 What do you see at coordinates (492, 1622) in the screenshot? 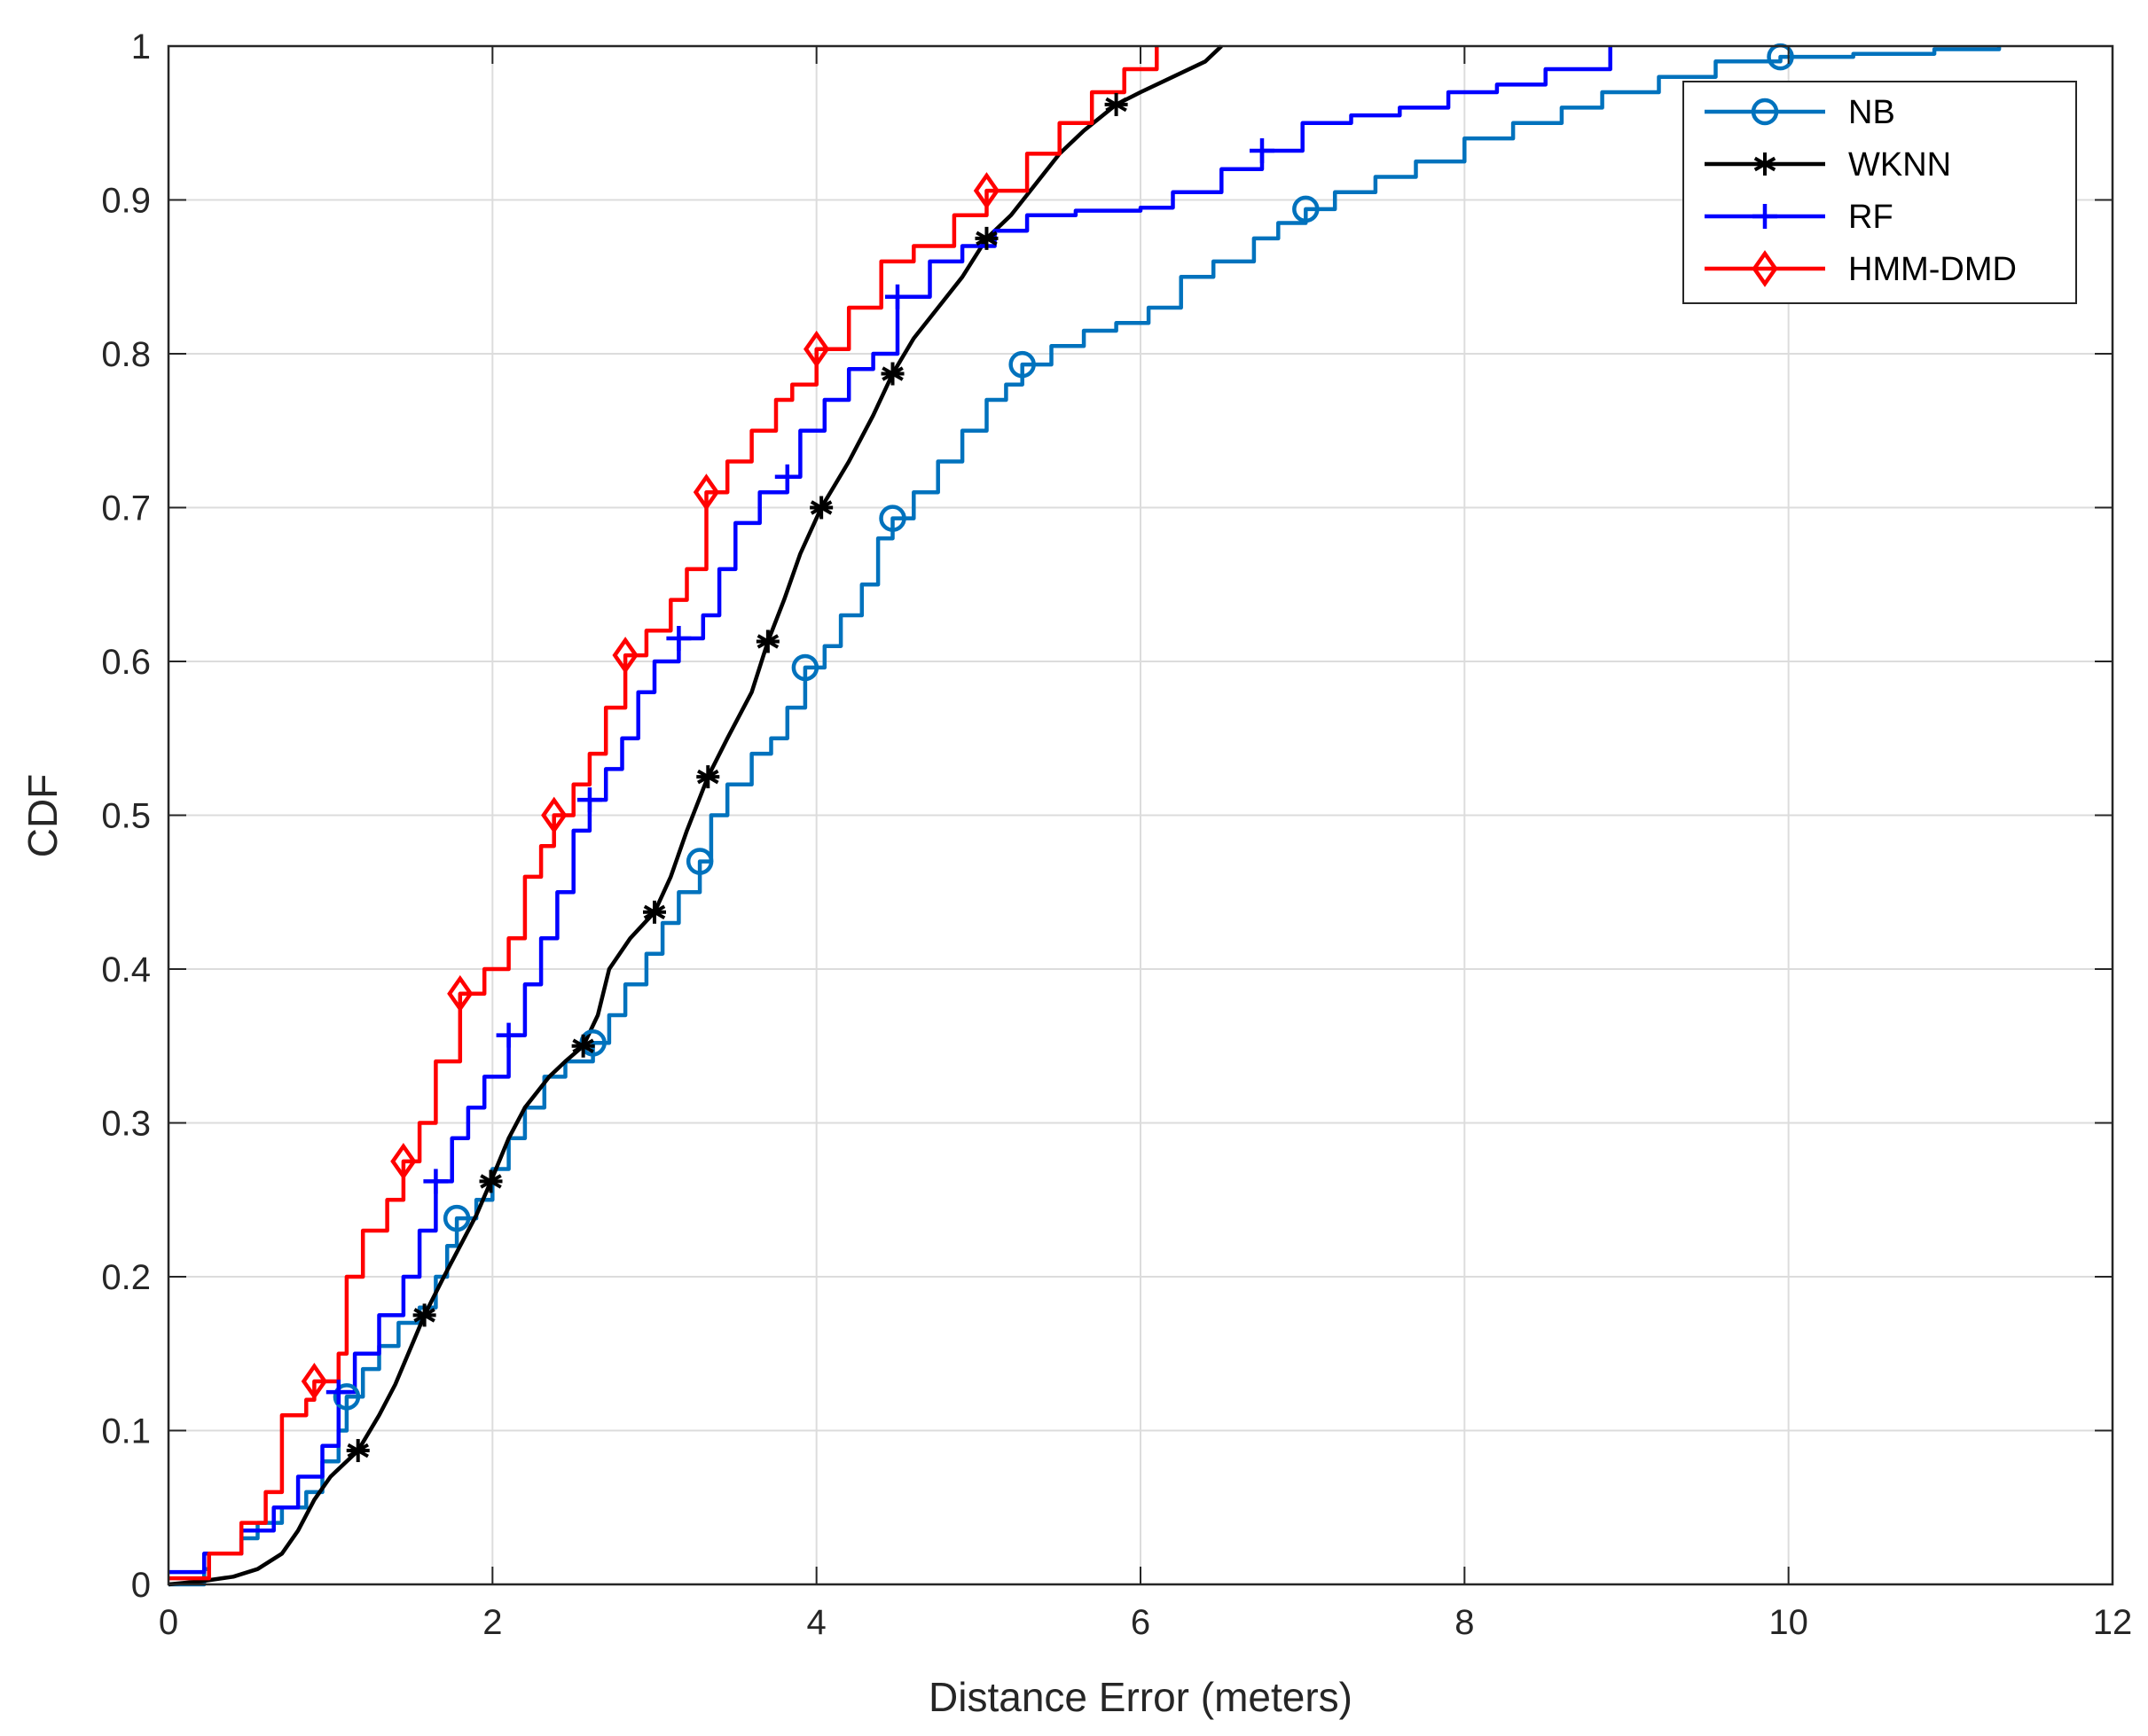
I see `x-tick-label: 2` at bounding box center [492, 1622].